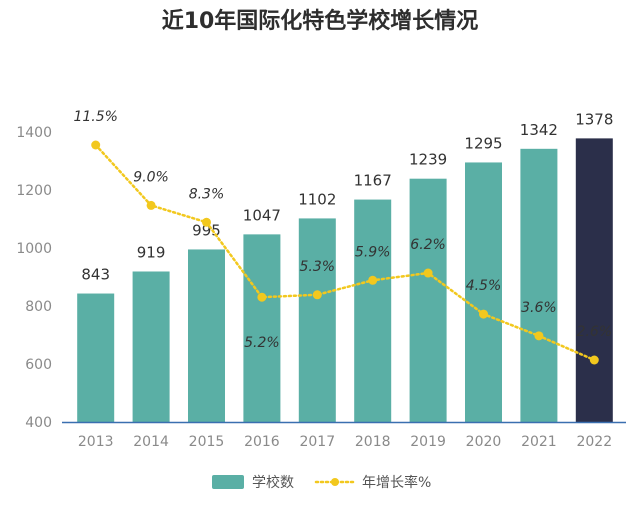 This screenshot has width=640, height=506. I want to click on bar-value-label: 1378, so click(594, 119).